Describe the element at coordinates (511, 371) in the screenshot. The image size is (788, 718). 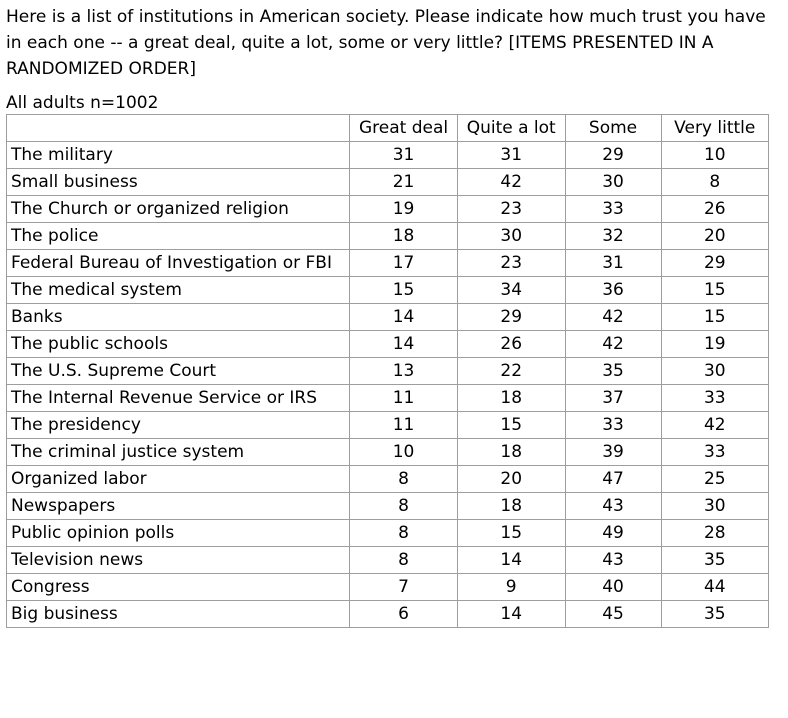
I see `value-cell: 22` at that location.